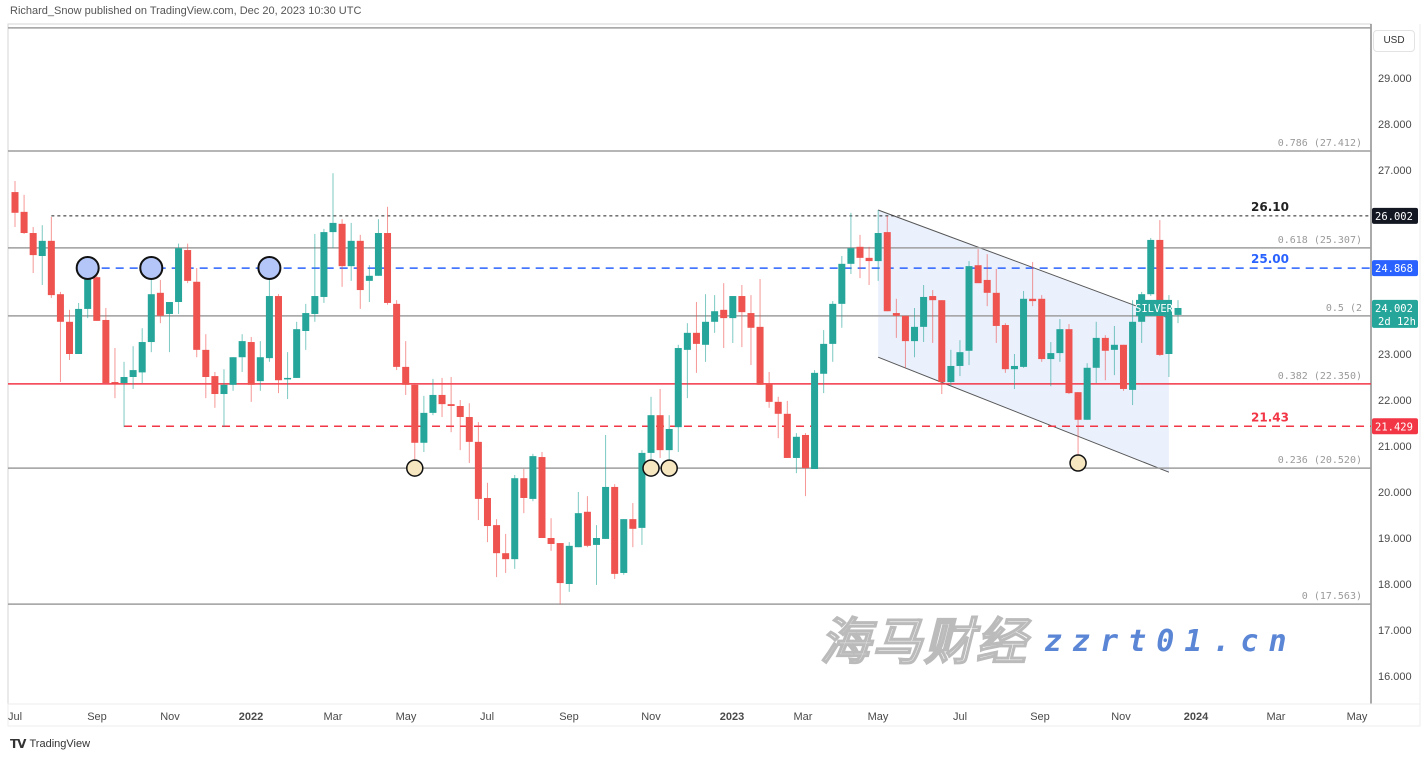  I want to click on price-badge, so click(1395, 215).